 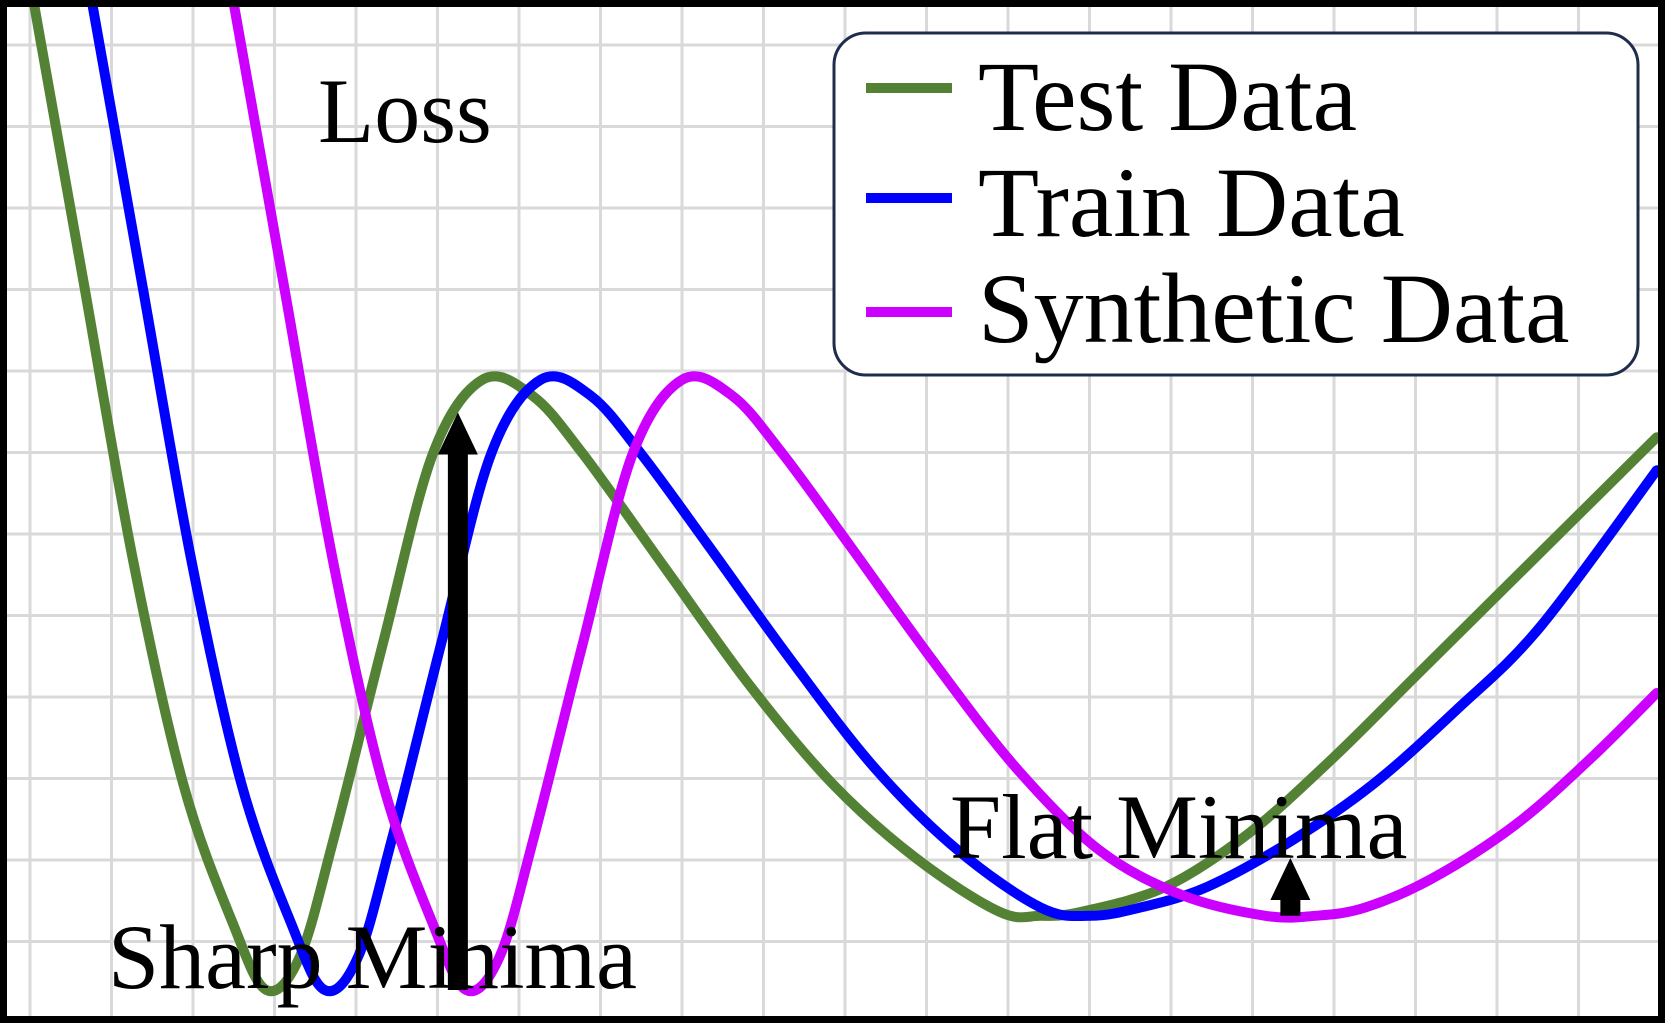 What do you see at coordinates (372, 957) in the screenshot?
I see `sharp-minima-label: Sharp Minima` at bounding box center [372, 957].